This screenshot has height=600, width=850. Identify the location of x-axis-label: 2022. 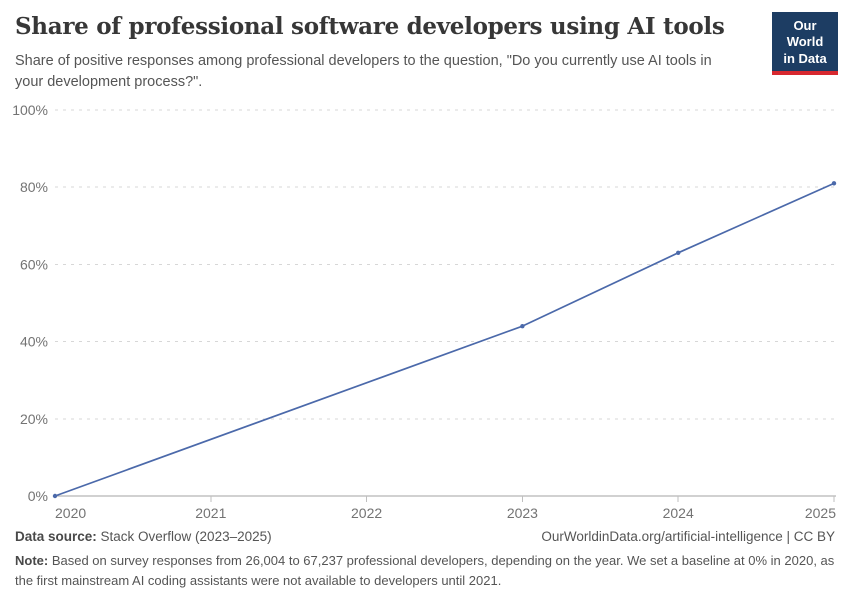
(366, 513).